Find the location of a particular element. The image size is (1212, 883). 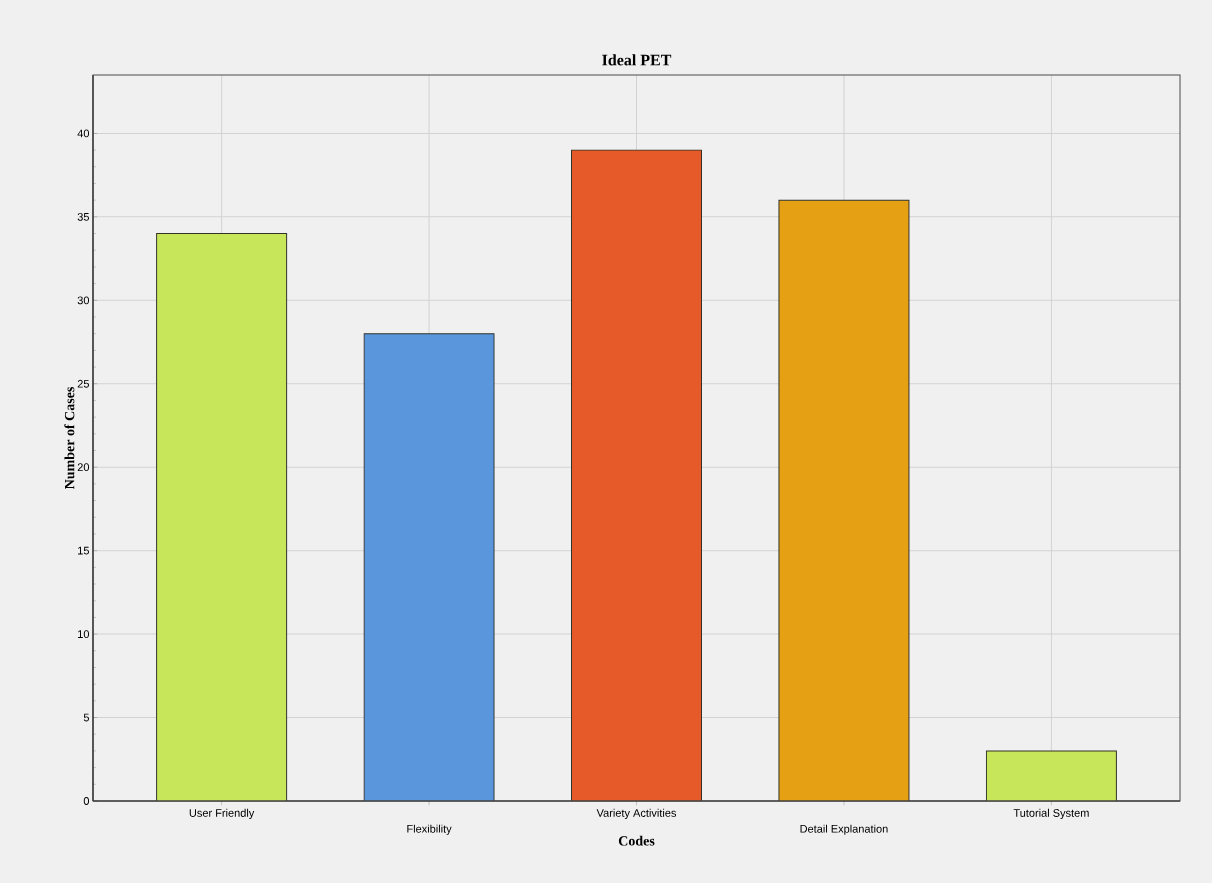

y-tick-label: 30 is located at coordinates (83, 300).